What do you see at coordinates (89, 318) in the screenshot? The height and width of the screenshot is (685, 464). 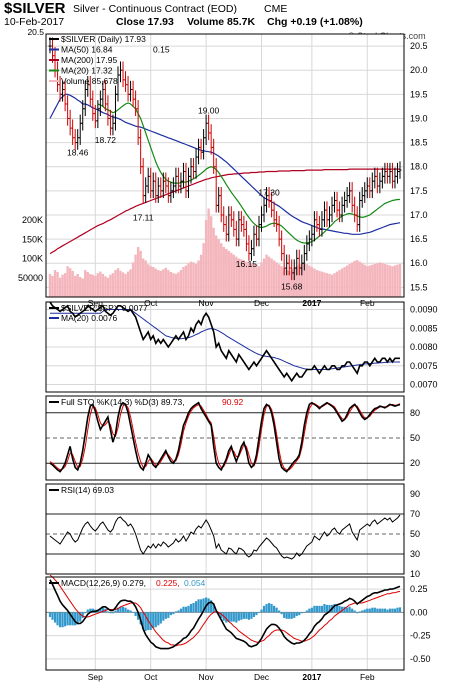 I see `ratio-legend-entry: MA(20) 0.0076` at bounding box center [89, 318].